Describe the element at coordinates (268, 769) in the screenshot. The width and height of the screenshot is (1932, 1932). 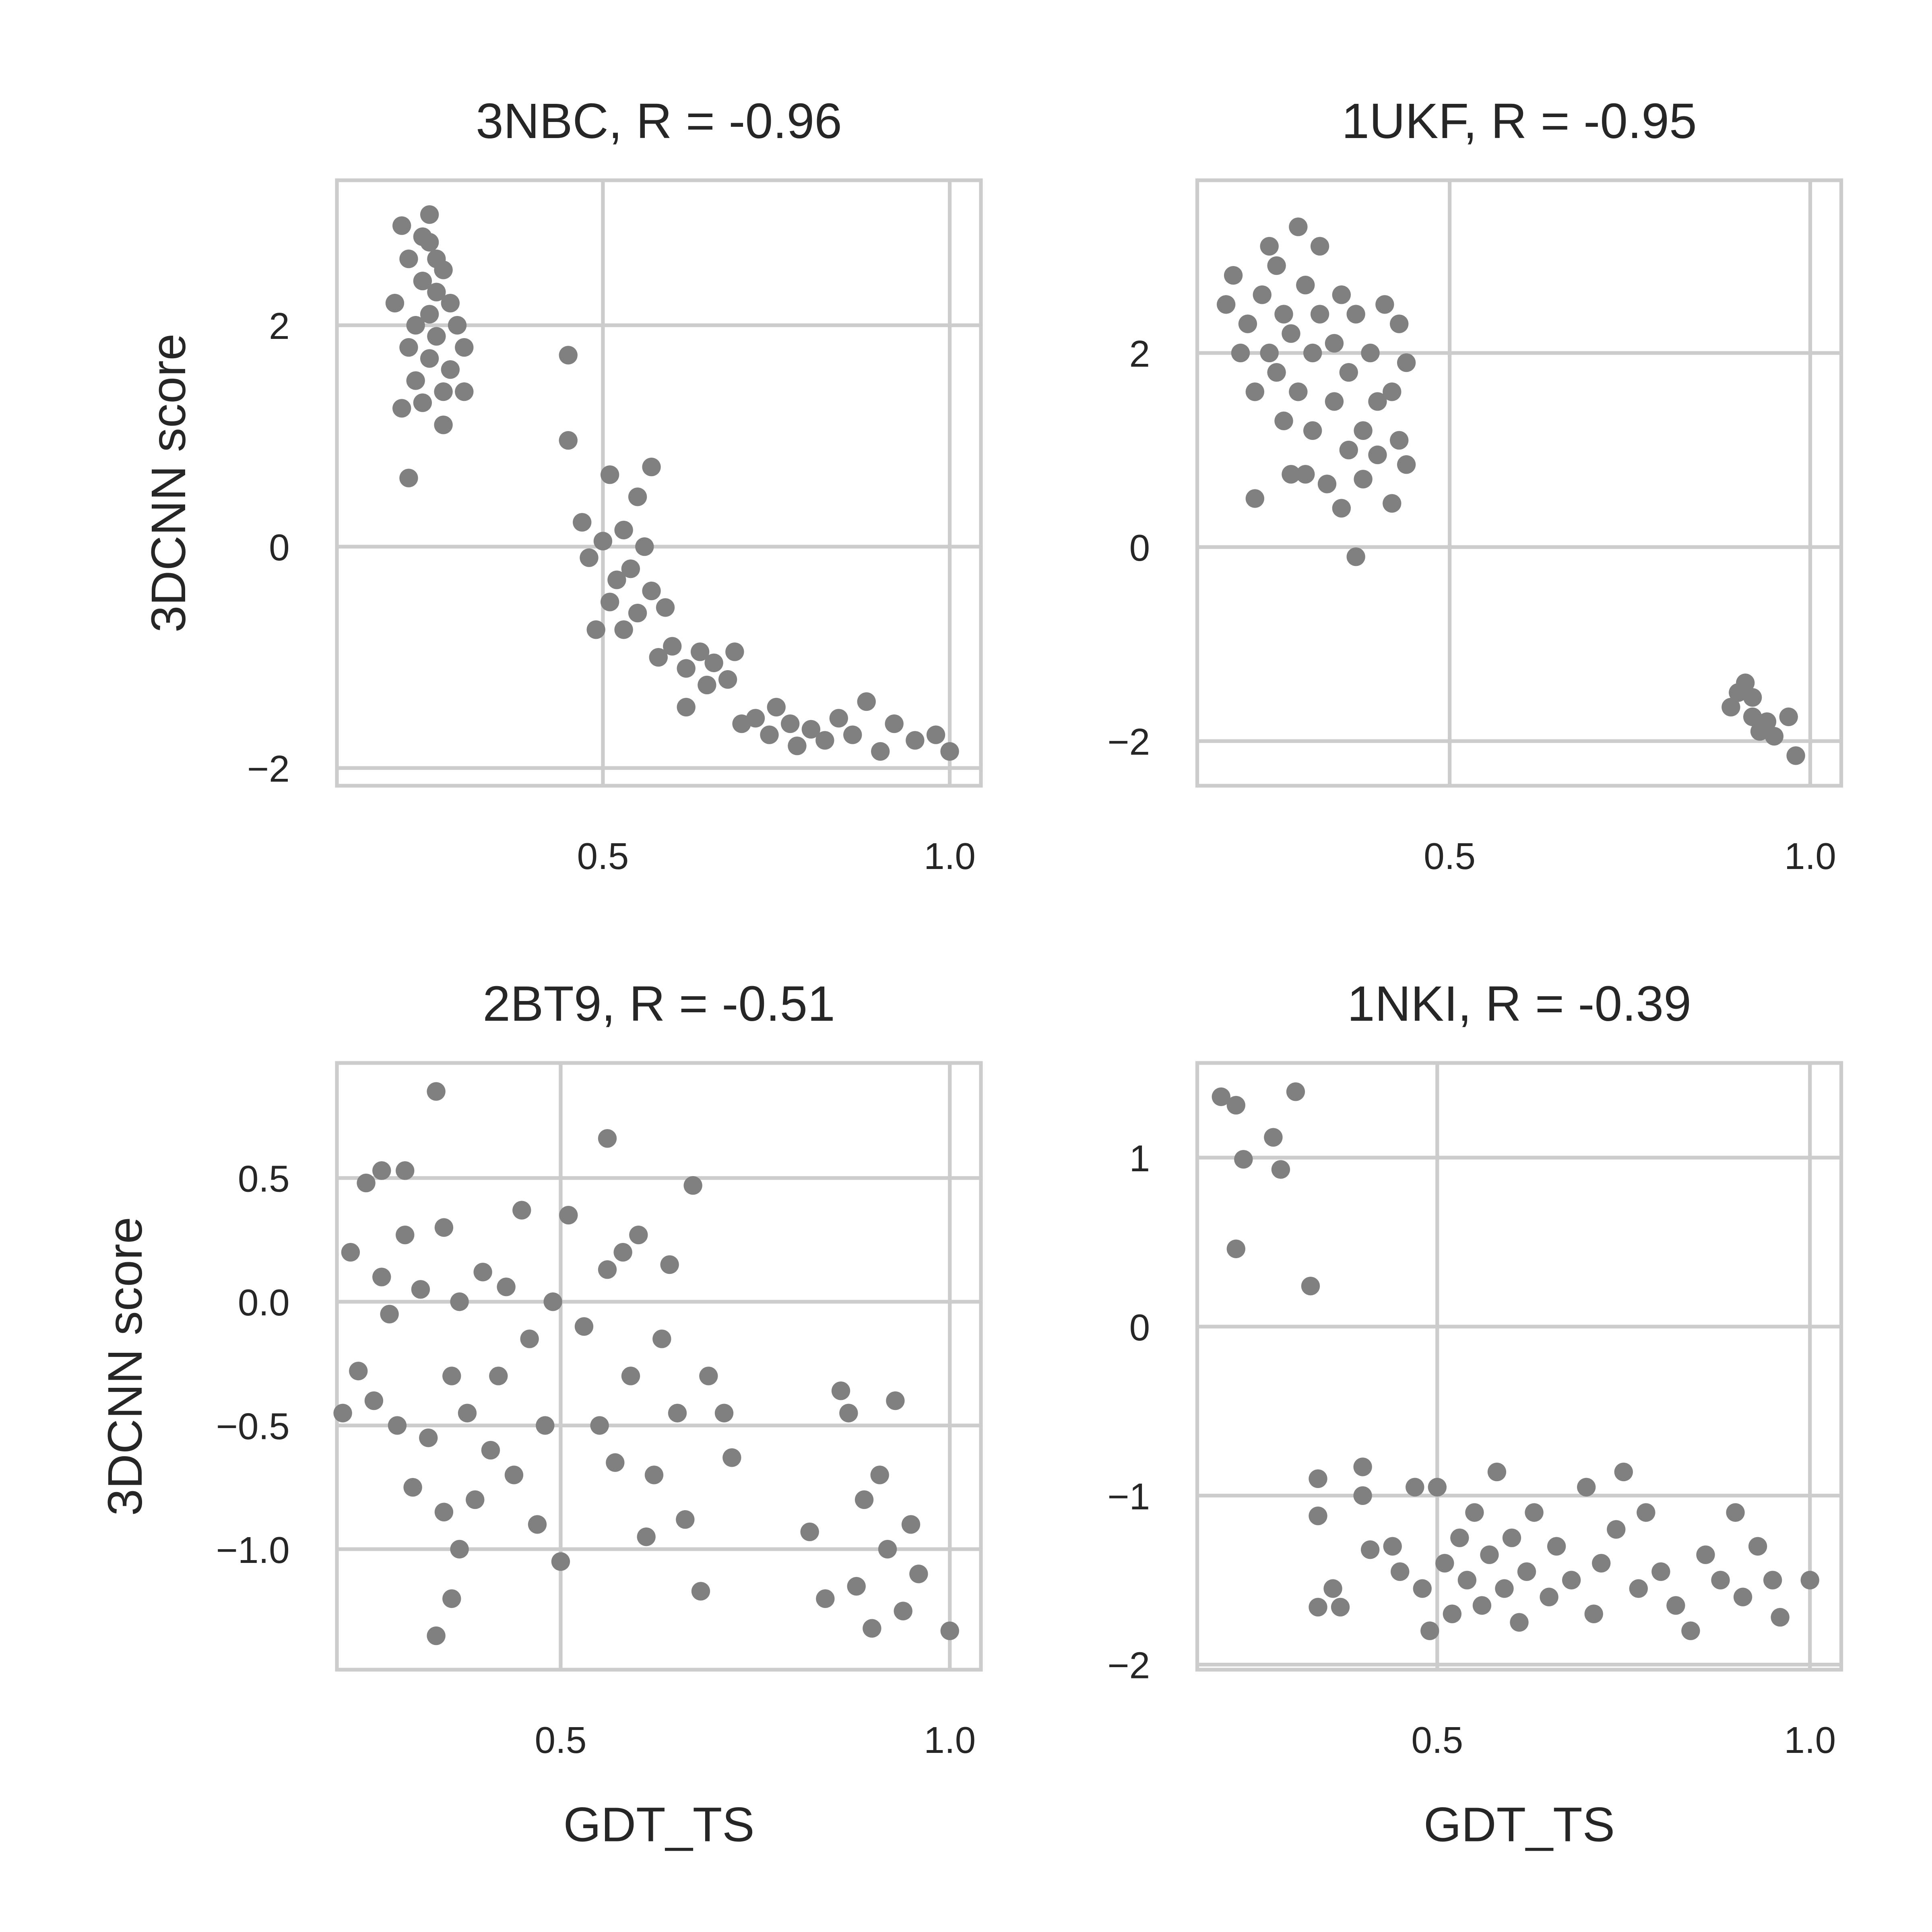
I see `y-tick-label: −2` at that location.